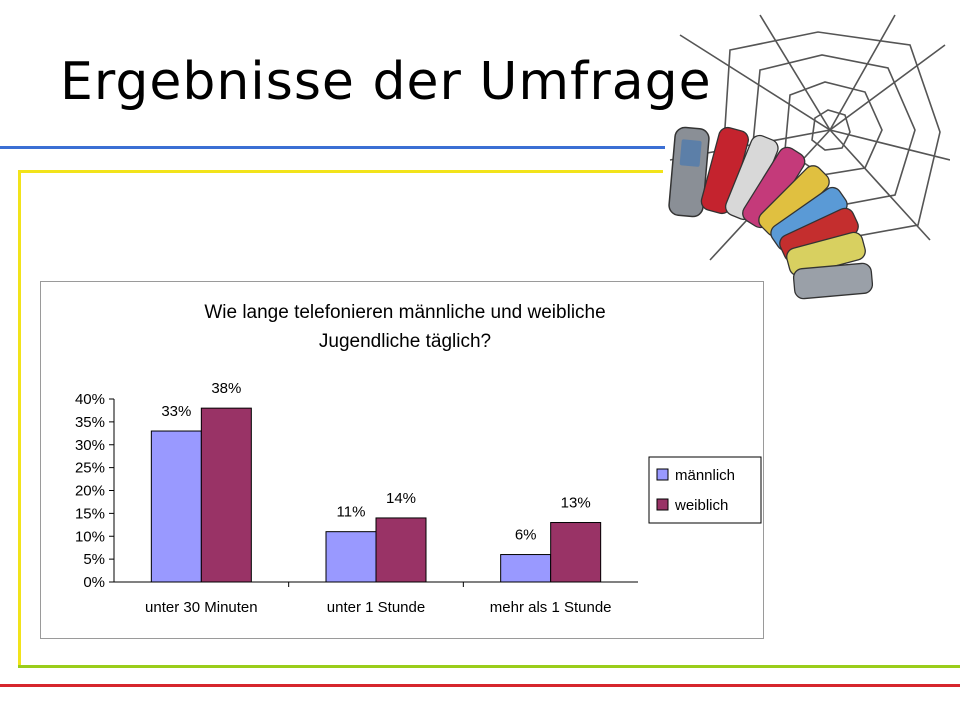  What do you see at coordinates (551, 607) in the screenshot?
I see `x-tick-label: mehr als 1 Stunde` at bounding box center [551, 607].